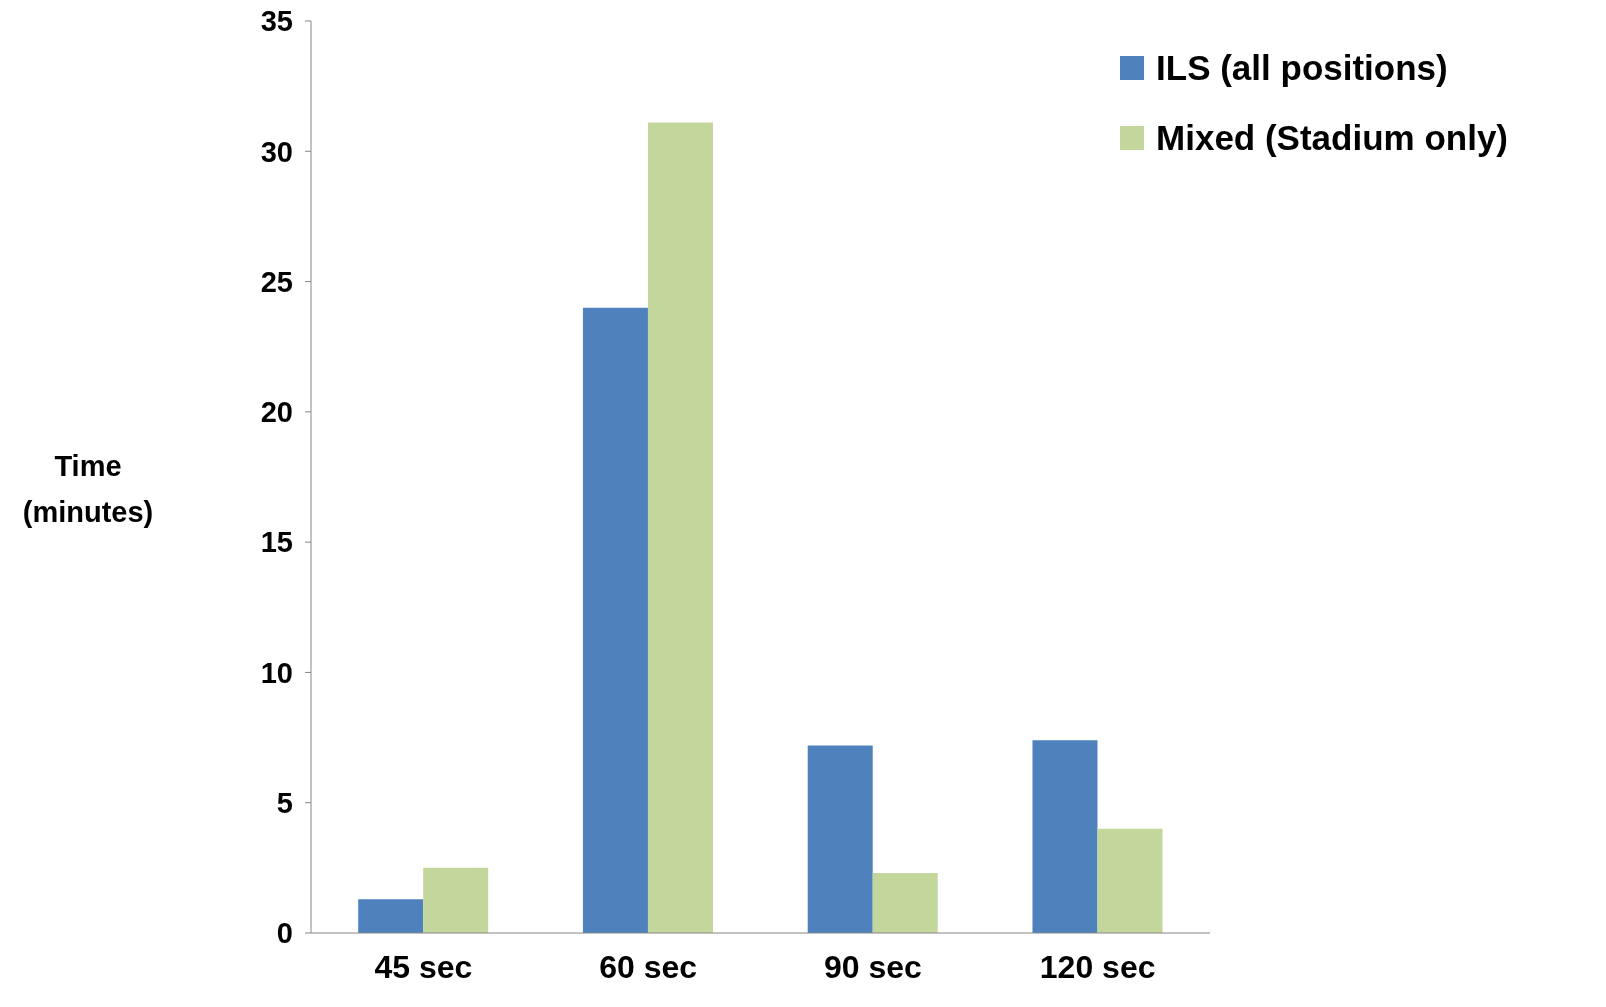  I want to click on x-tick-label: 60 sec, so click(648, 966).